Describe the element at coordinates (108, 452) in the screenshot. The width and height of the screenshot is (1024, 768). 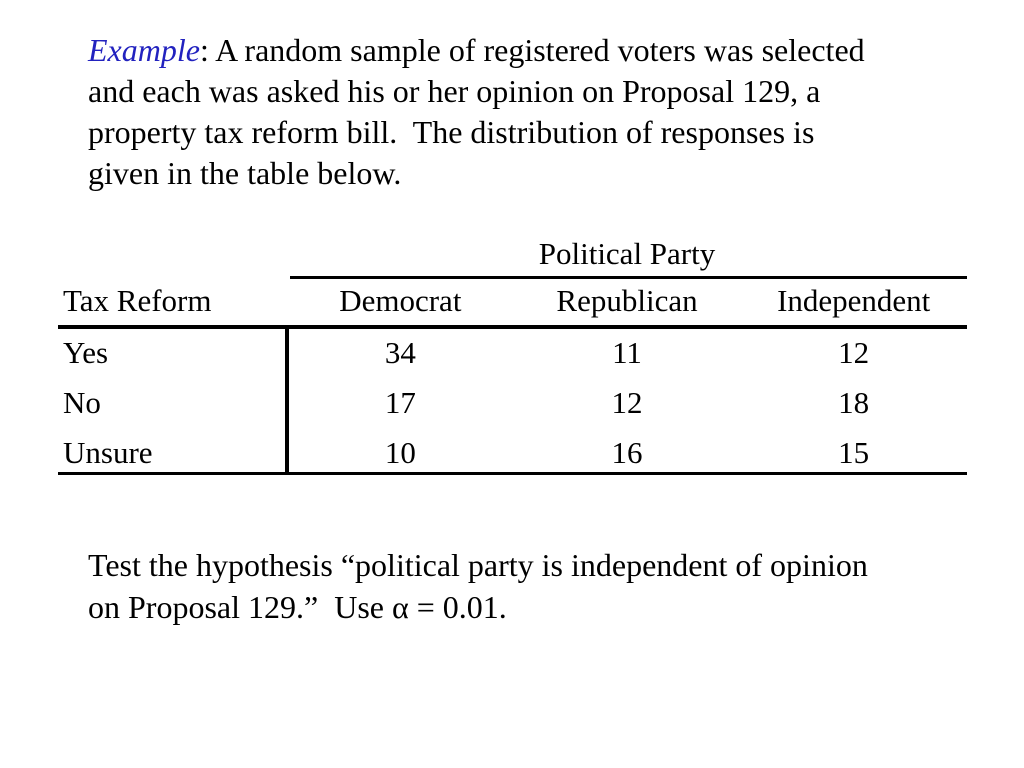
I see `row-label: Unsure` at that location.